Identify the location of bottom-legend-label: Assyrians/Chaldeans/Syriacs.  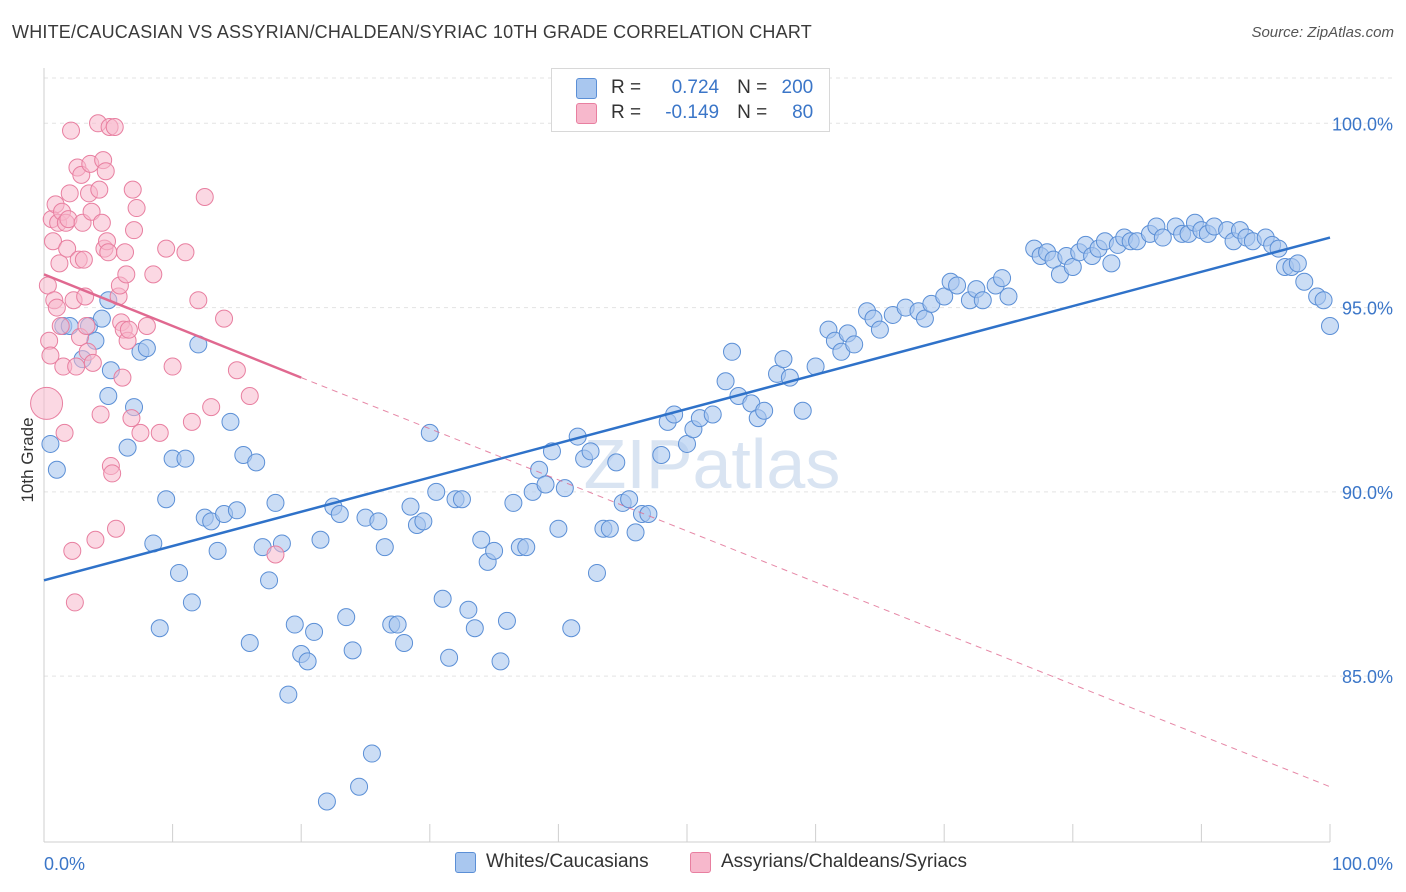
(844, 861).